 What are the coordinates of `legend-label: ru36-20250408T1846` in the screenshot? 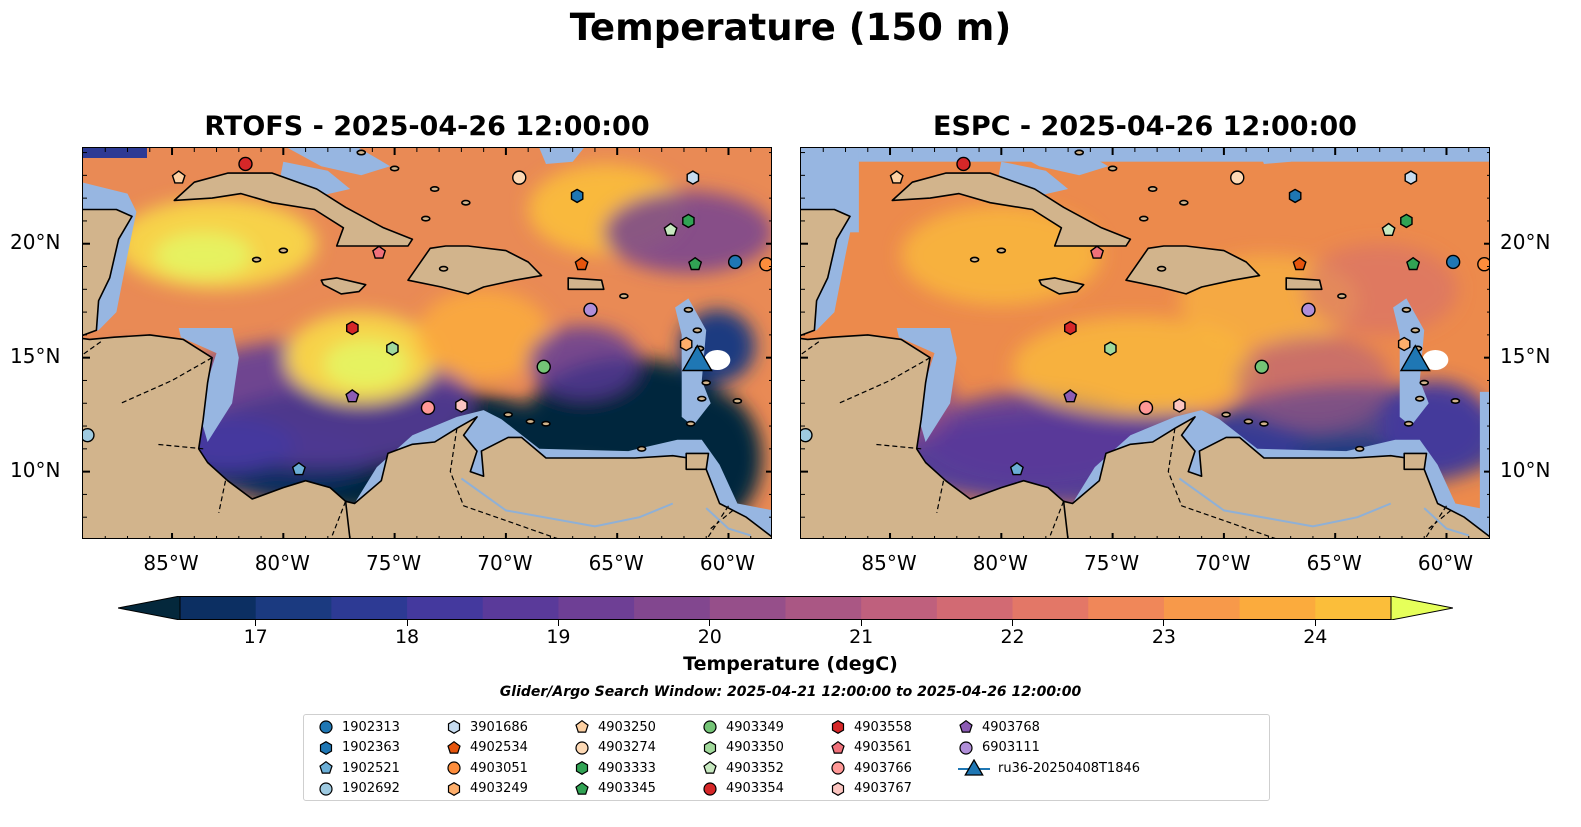 It's located at (1069, 768).